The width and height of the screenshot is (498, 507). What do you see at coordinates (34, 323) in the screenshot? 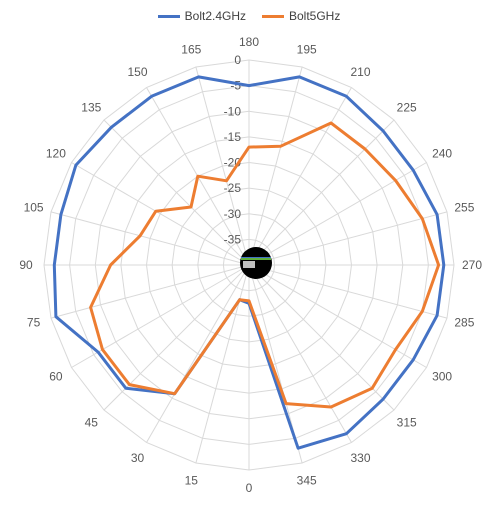
I see `category-label: 75` at bounding box center [34, 323].